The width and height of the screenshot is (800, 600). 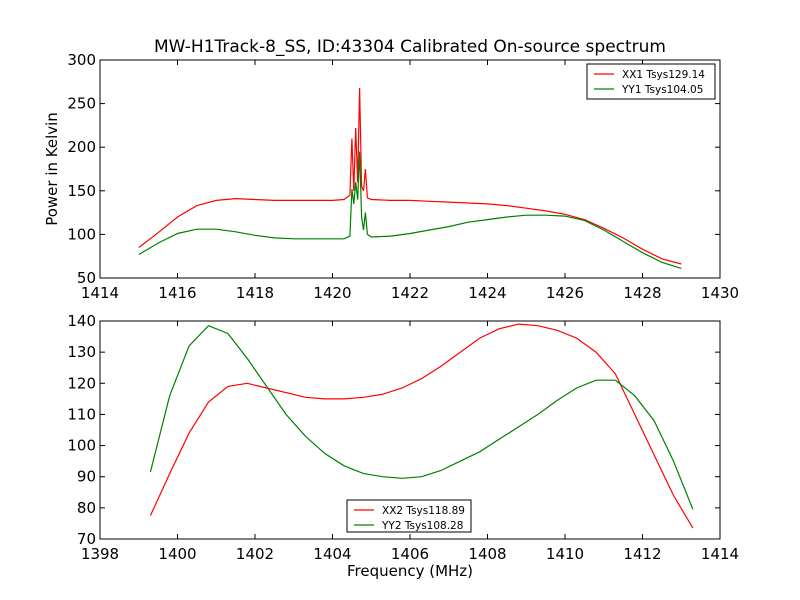 What do you see at coordinates (565, 293) in the screenshot?
I see `x-tick-label: 1426` at bounding box center [565, 293].